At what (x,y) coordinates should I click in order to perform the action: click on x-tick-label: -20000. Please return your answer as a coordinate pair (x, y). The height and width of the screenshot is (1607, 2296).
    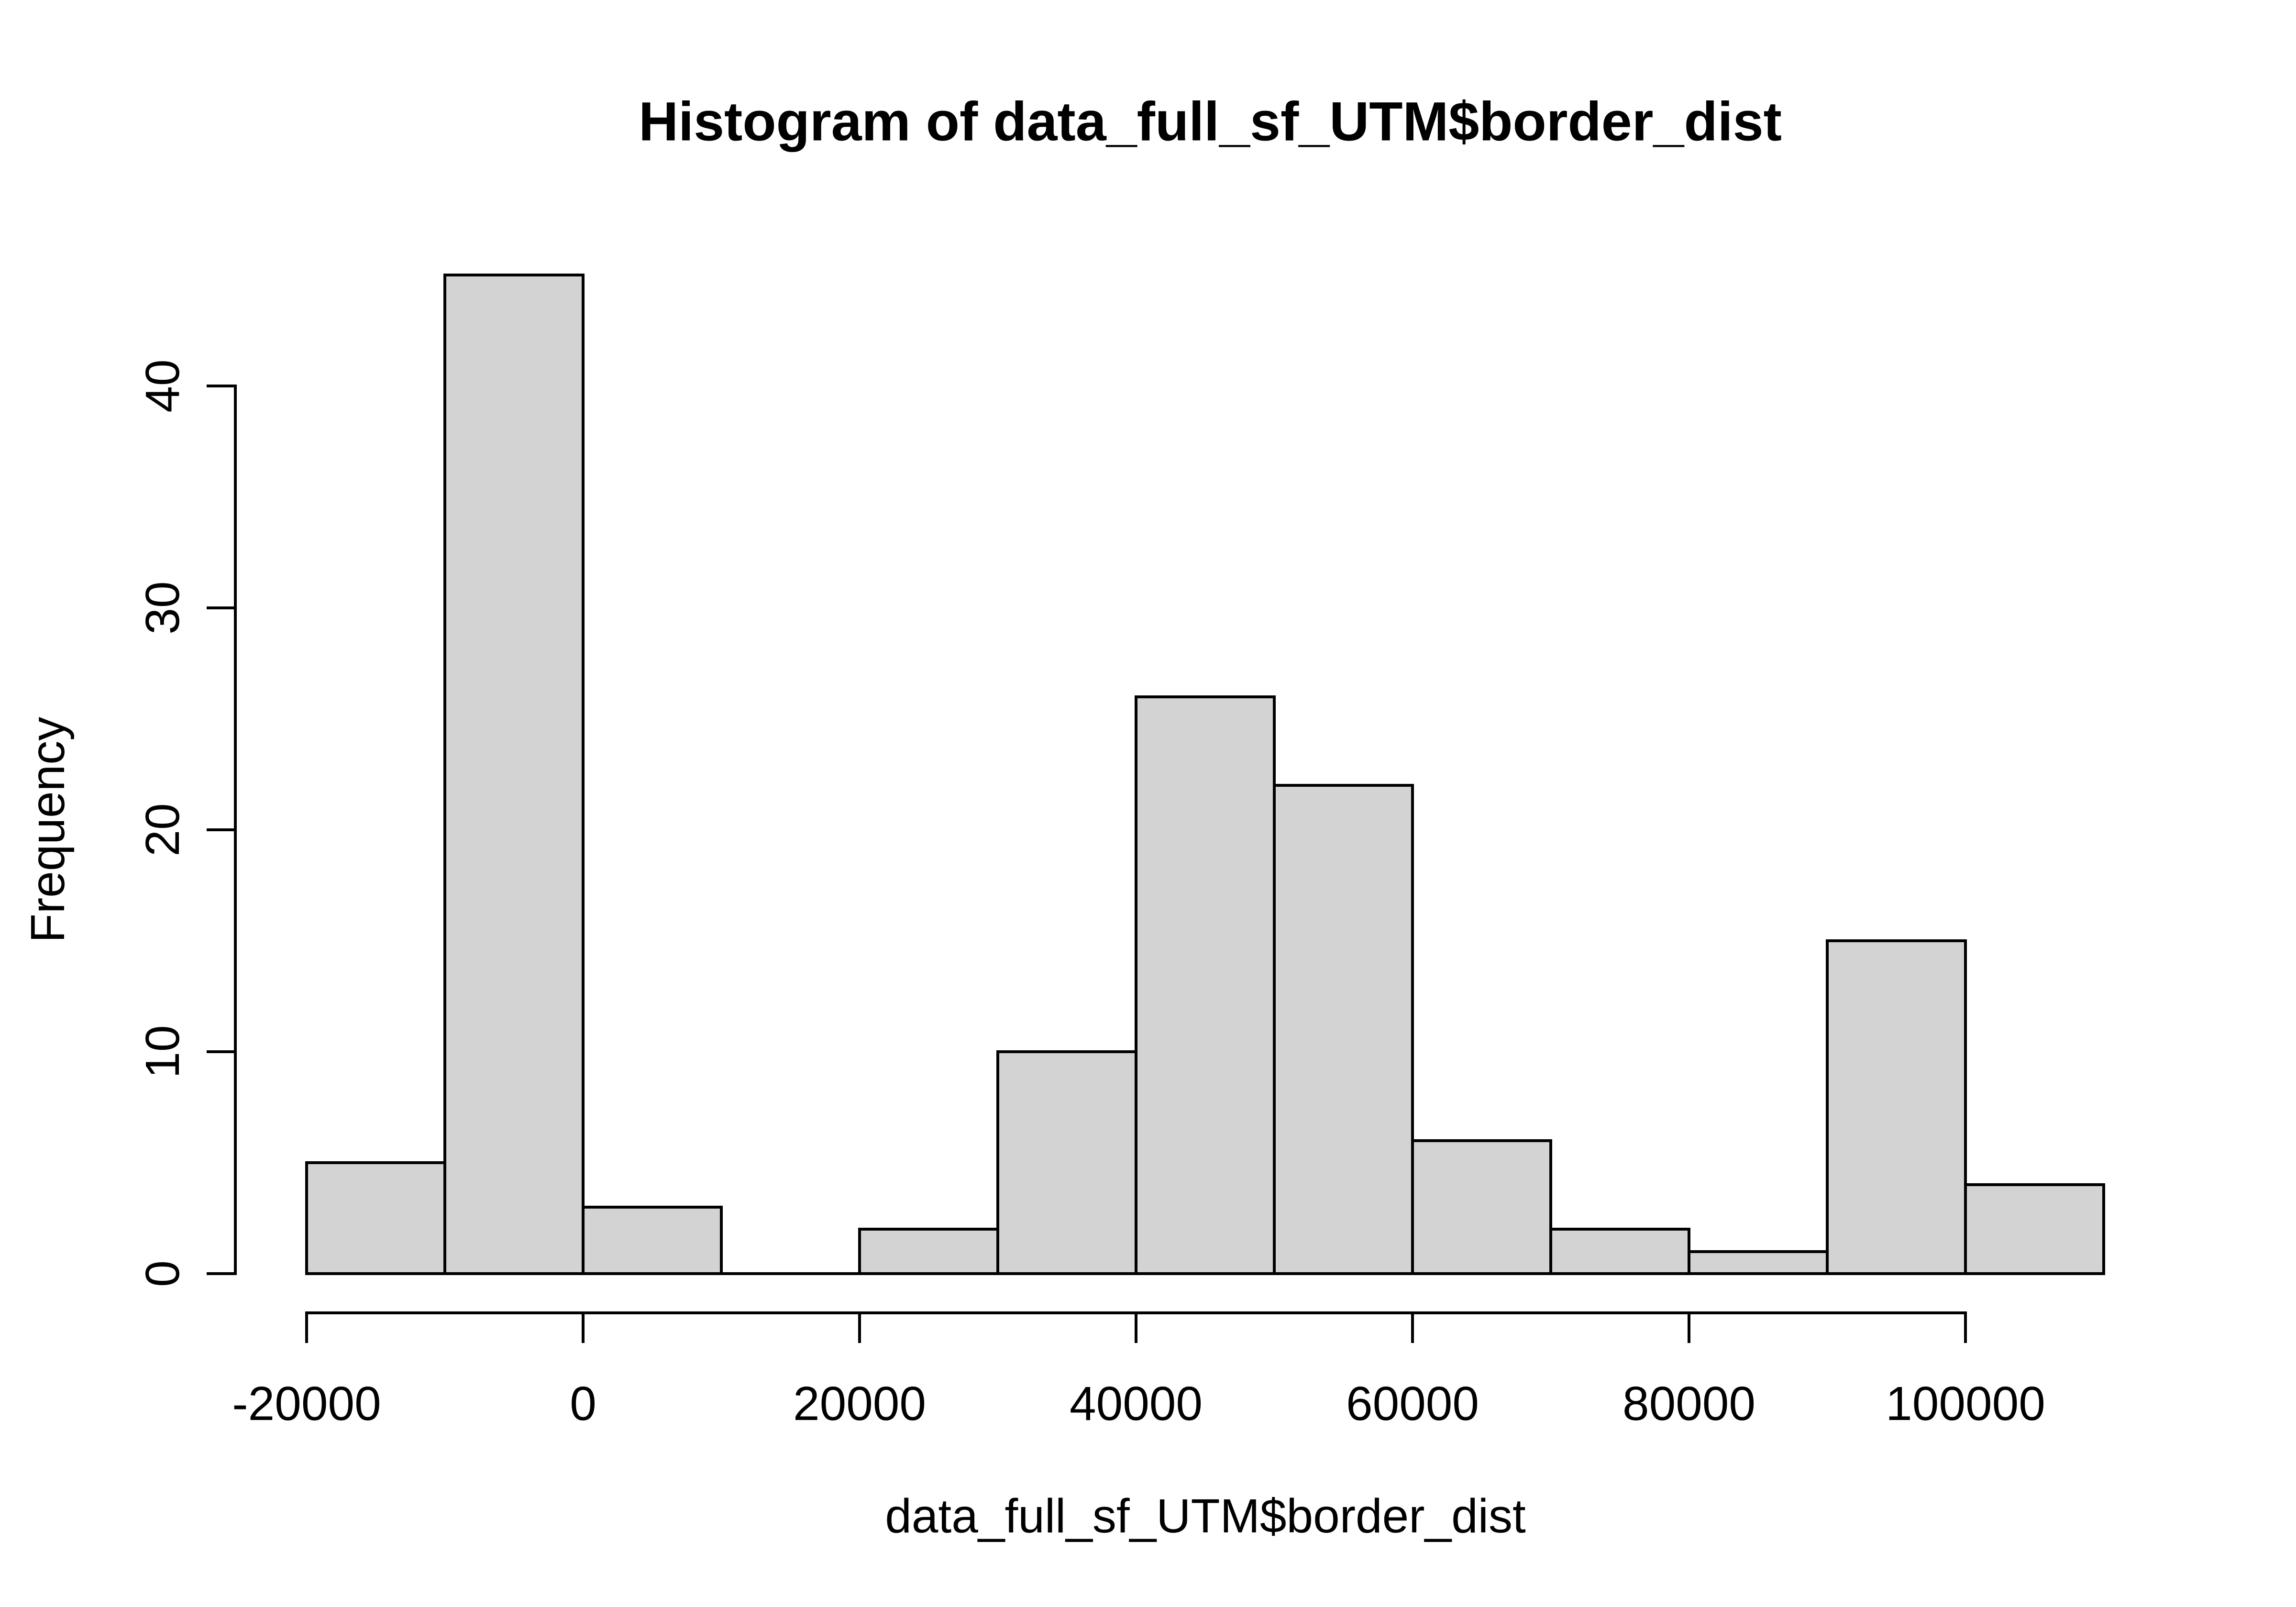
    Looking at the image, I should click on (306, 1404).